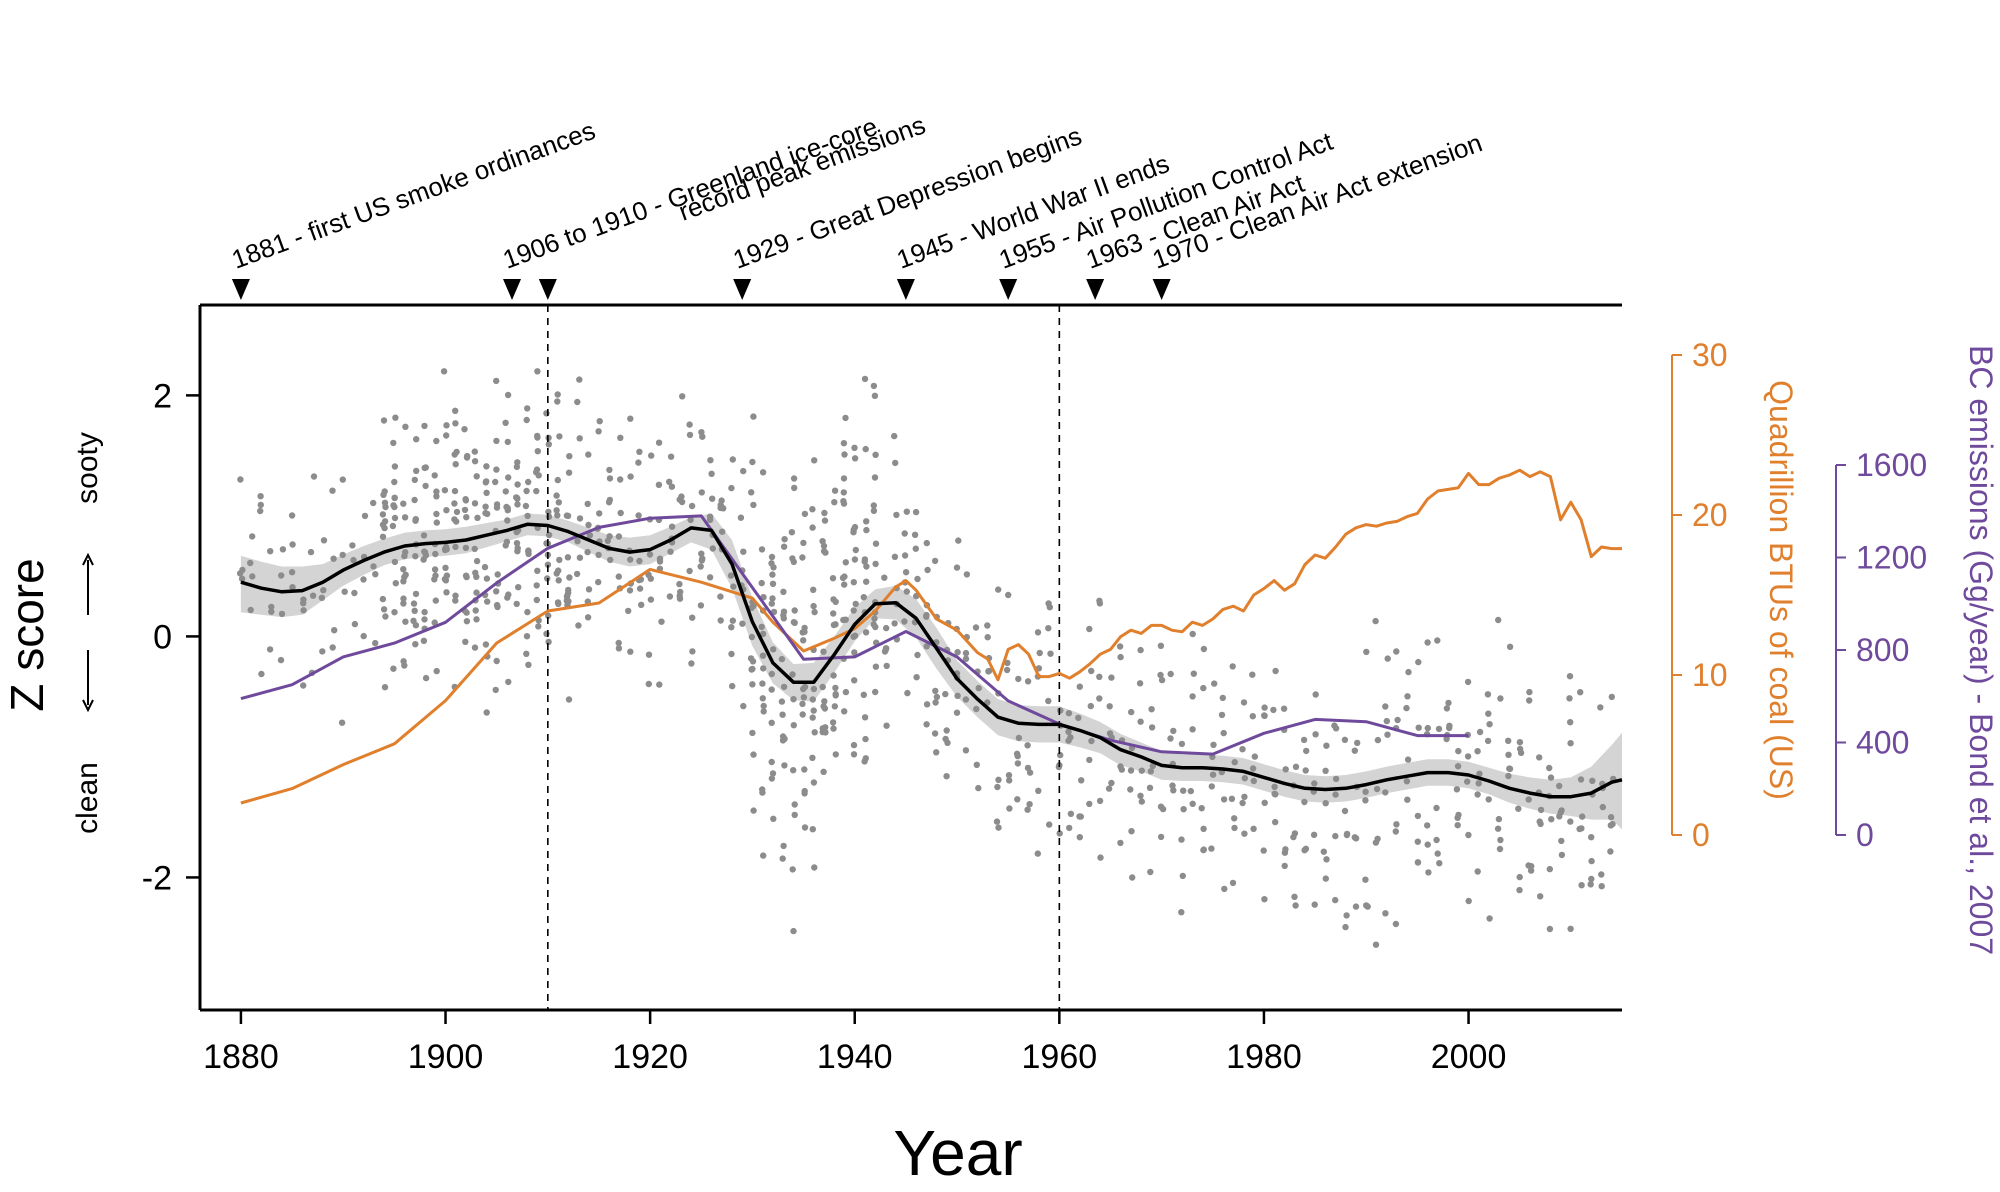  What do you see at coordinates (1882, 743) in the screenshot?
I see `bc-axis-tick-label: 400` at bounding box center [1882, 743].